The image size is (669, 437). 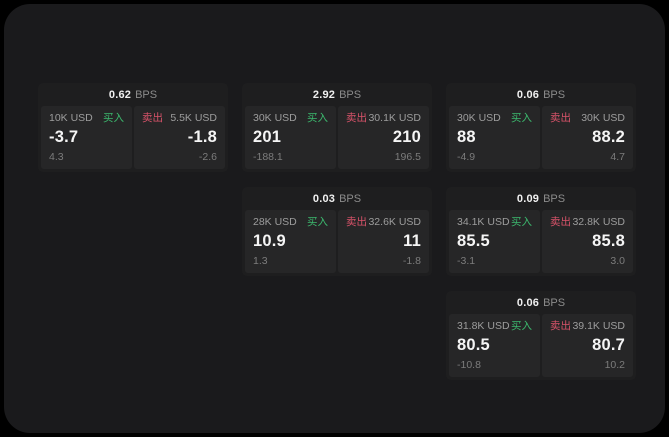 What do you see at coordinates (383, 137) in the screenshot?
I see `sell-panel: 卖出 30.1K USD 210 196.5` at bounding box center [383, 137].